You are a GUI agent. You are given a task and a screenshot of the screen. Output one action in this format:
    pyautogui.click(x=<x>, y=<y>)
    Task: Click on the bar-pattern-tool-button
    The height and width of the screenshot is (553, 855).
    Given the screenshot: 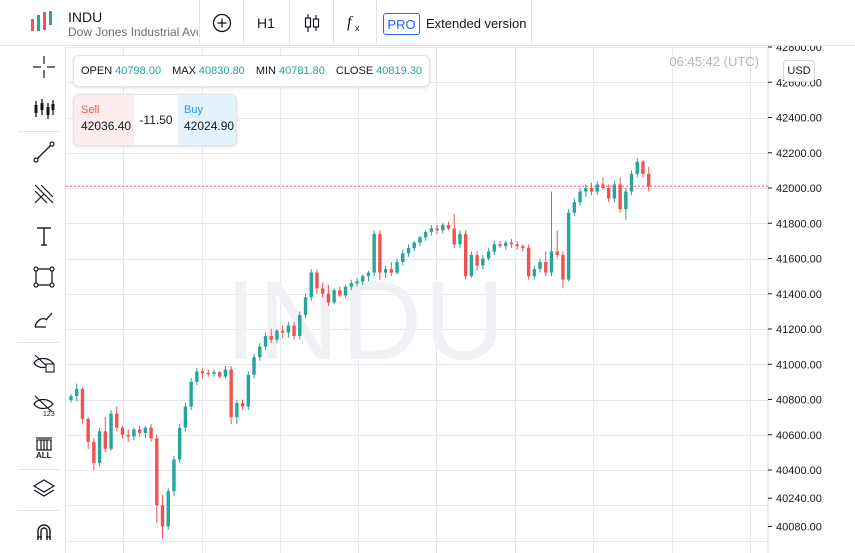 What is the action you would take?
    pyautogui.click(x=44, y=109)
    